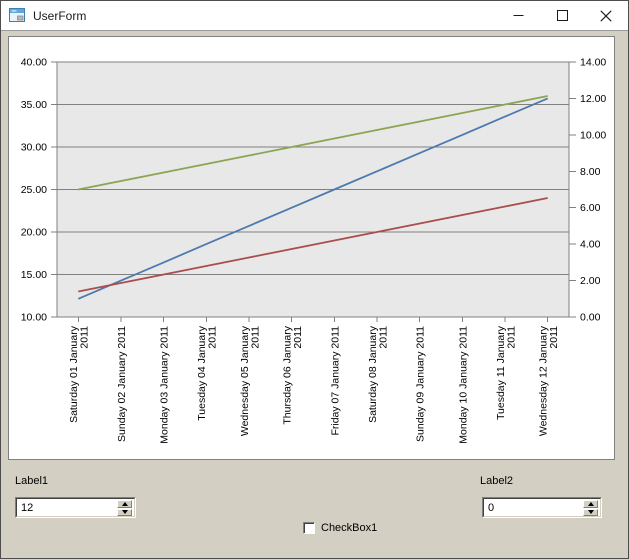 This screenshot has width=629, height=559. I want to click on spin2-up-button, so click(590, 504).